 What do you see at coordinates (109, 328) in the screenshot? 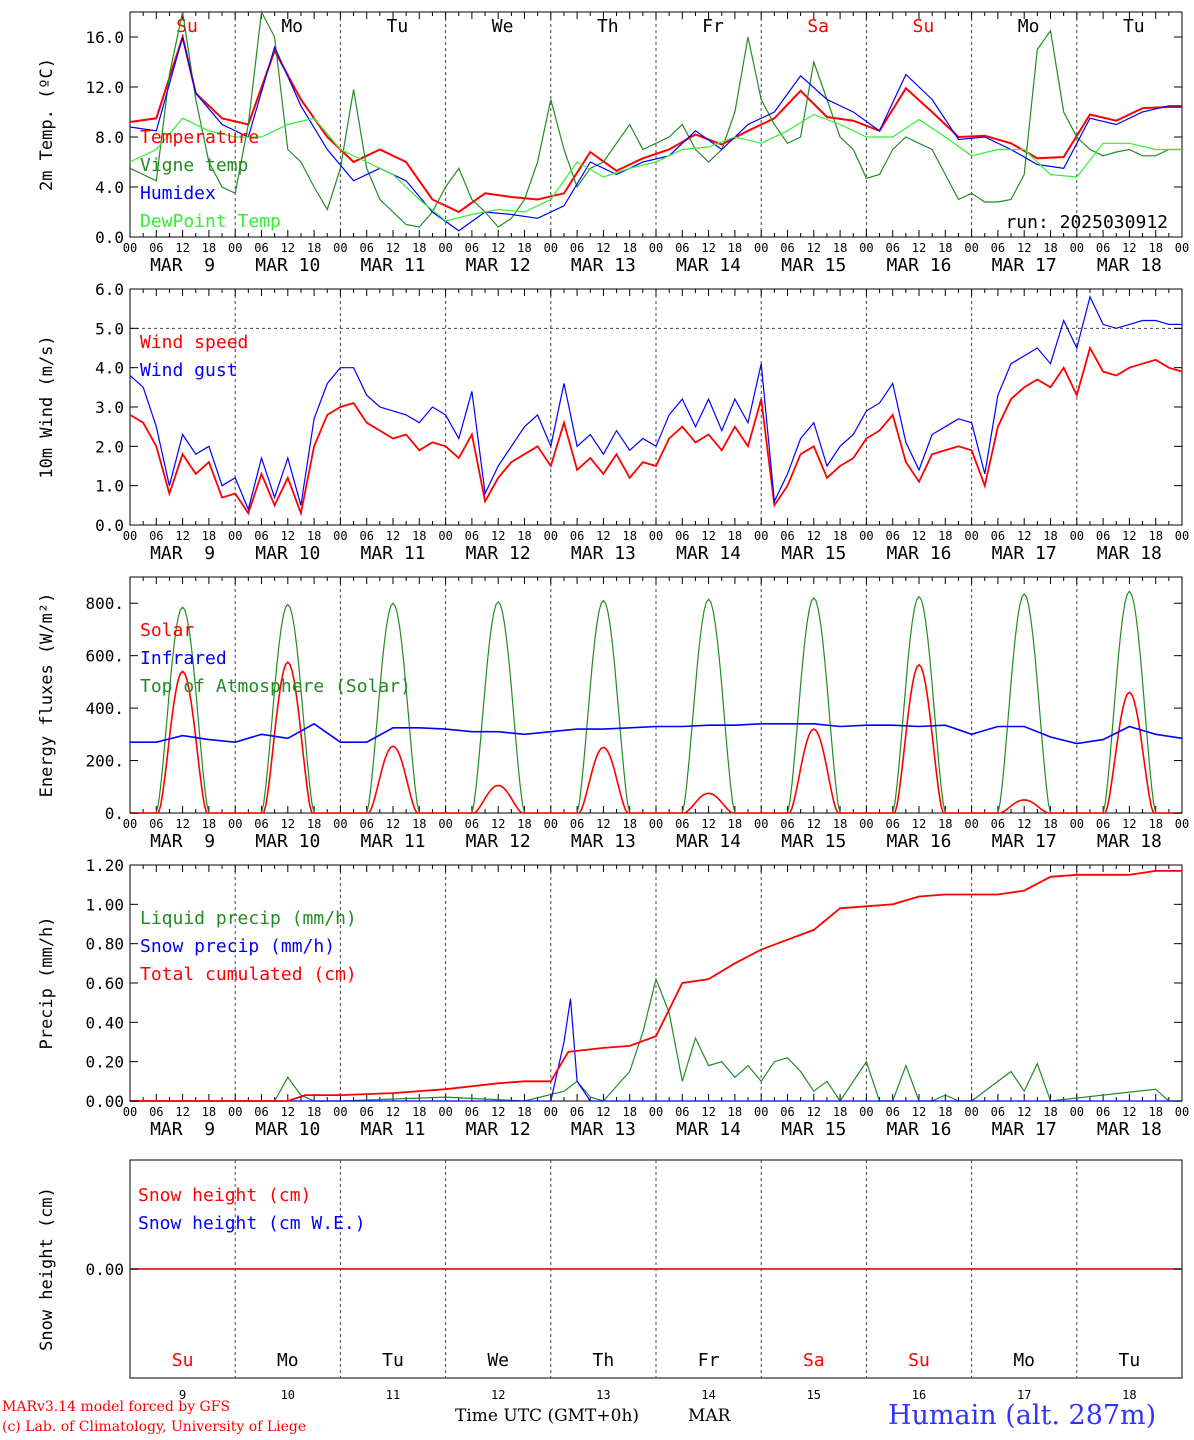
I see `y-tick-label: 5.0` at bounding box center [109, 328].